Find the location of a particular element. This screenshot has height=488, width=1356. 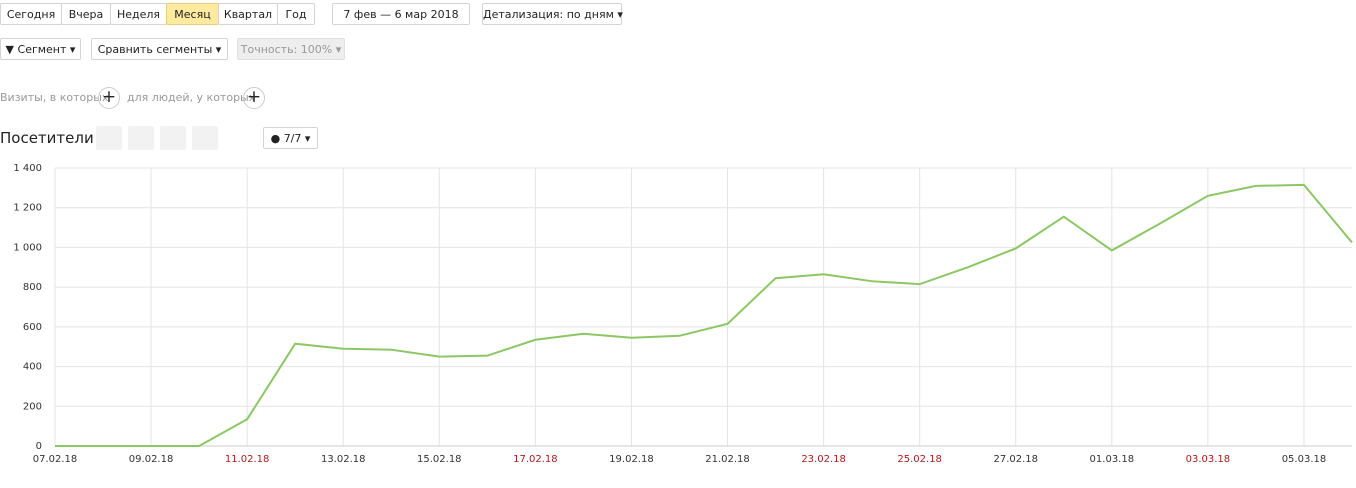

y-tick-label: 1 400 is located at coordinates (27, 168).